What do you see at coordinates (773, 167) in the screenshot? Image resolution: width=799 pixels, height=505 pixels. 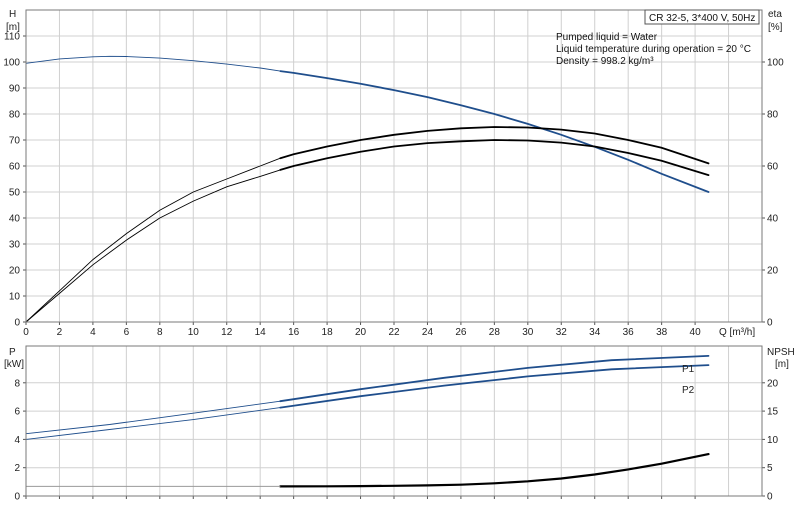 I see `top-right-tick-label: 60` at bounding box center [773, 167].